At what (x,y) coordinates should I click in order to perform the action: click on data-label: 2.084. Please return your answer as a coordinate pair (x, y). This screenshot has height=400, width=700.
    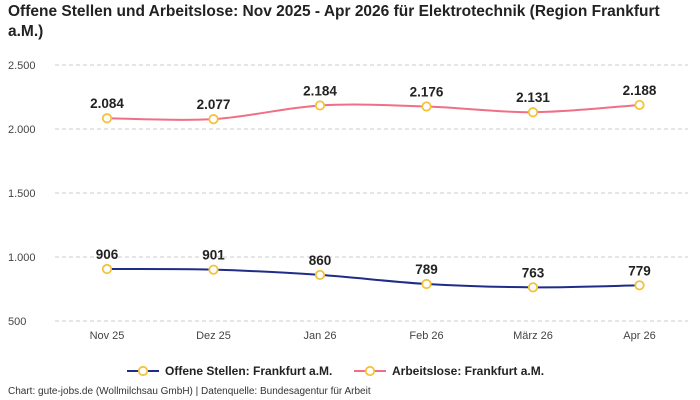
    Looking at the image, I should click on (107, 103).